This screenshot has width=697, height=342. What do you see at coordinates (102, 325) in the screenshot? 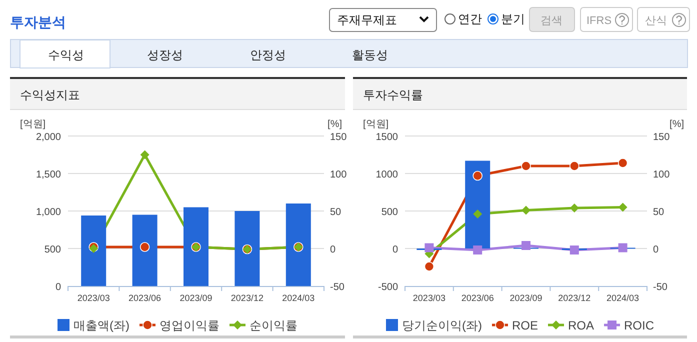
I see `legend-label: 매출액(좌)` at bounding box center [102, 325].